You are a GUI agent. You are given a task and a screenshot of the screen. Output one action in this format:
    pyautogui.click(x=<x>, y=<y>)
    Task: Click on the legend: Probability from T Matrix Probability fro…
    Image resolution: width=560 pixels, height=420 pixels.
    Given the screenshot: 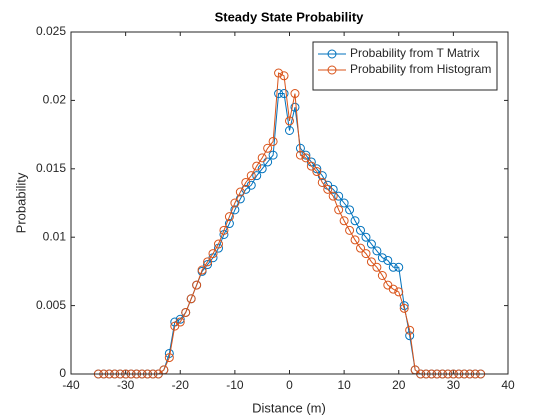 What is the action you would take?
    pyautogui.click(x=405, y=66)
    